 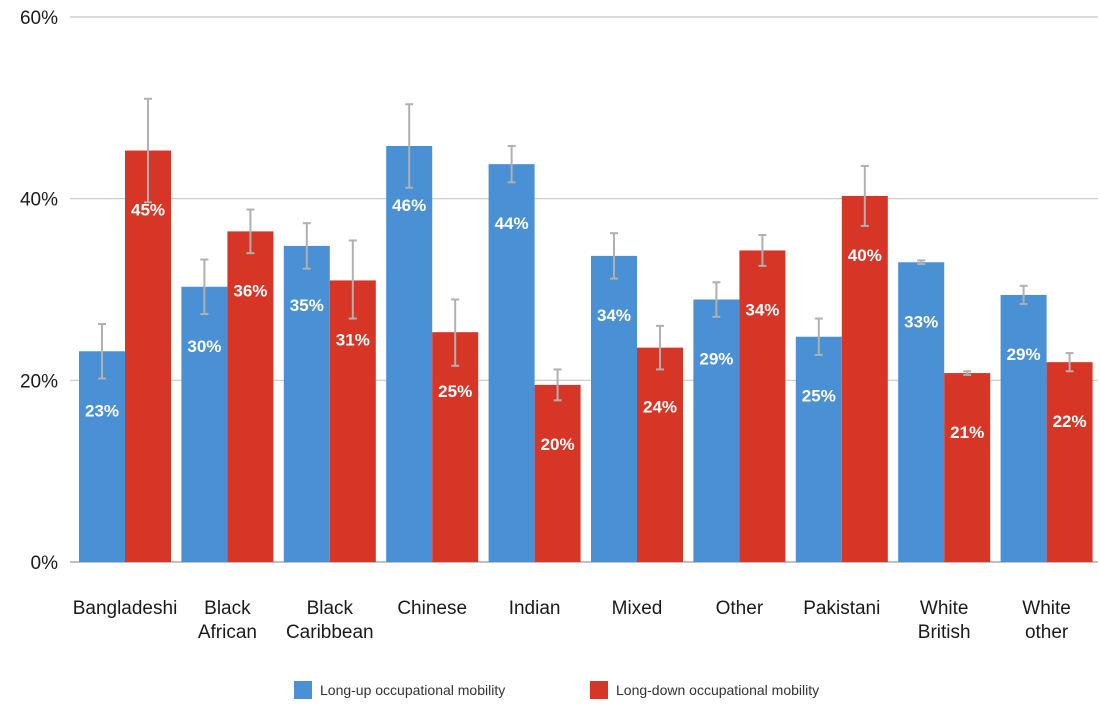 I want to click on x-category-label: Mixed, so click(x=637, y=608).